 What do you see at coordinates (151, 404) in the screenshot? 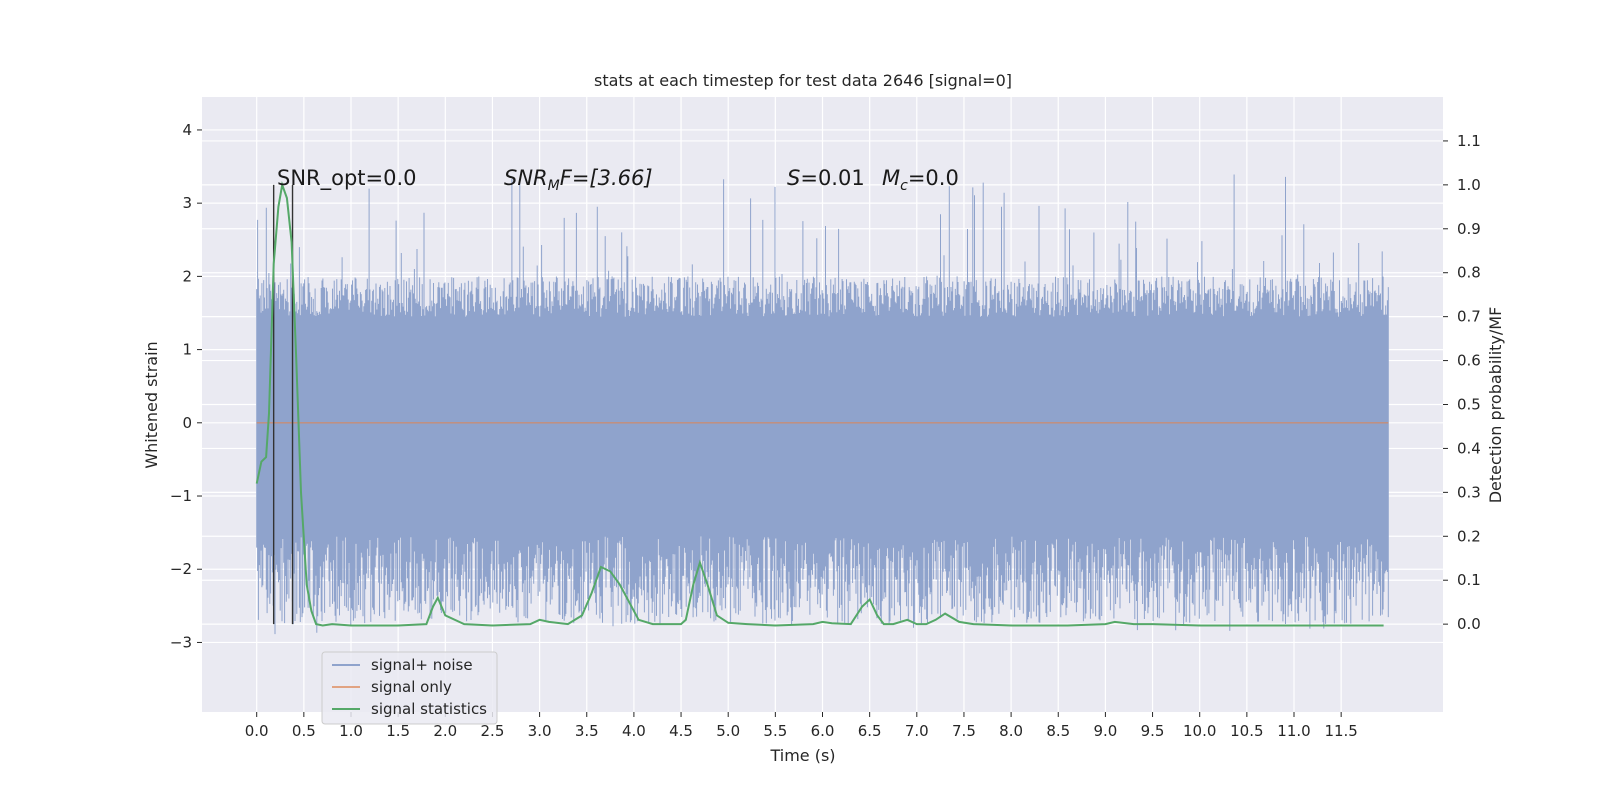
I see `y-axis-label: Whitened strain` at bounding box center [151, 404].